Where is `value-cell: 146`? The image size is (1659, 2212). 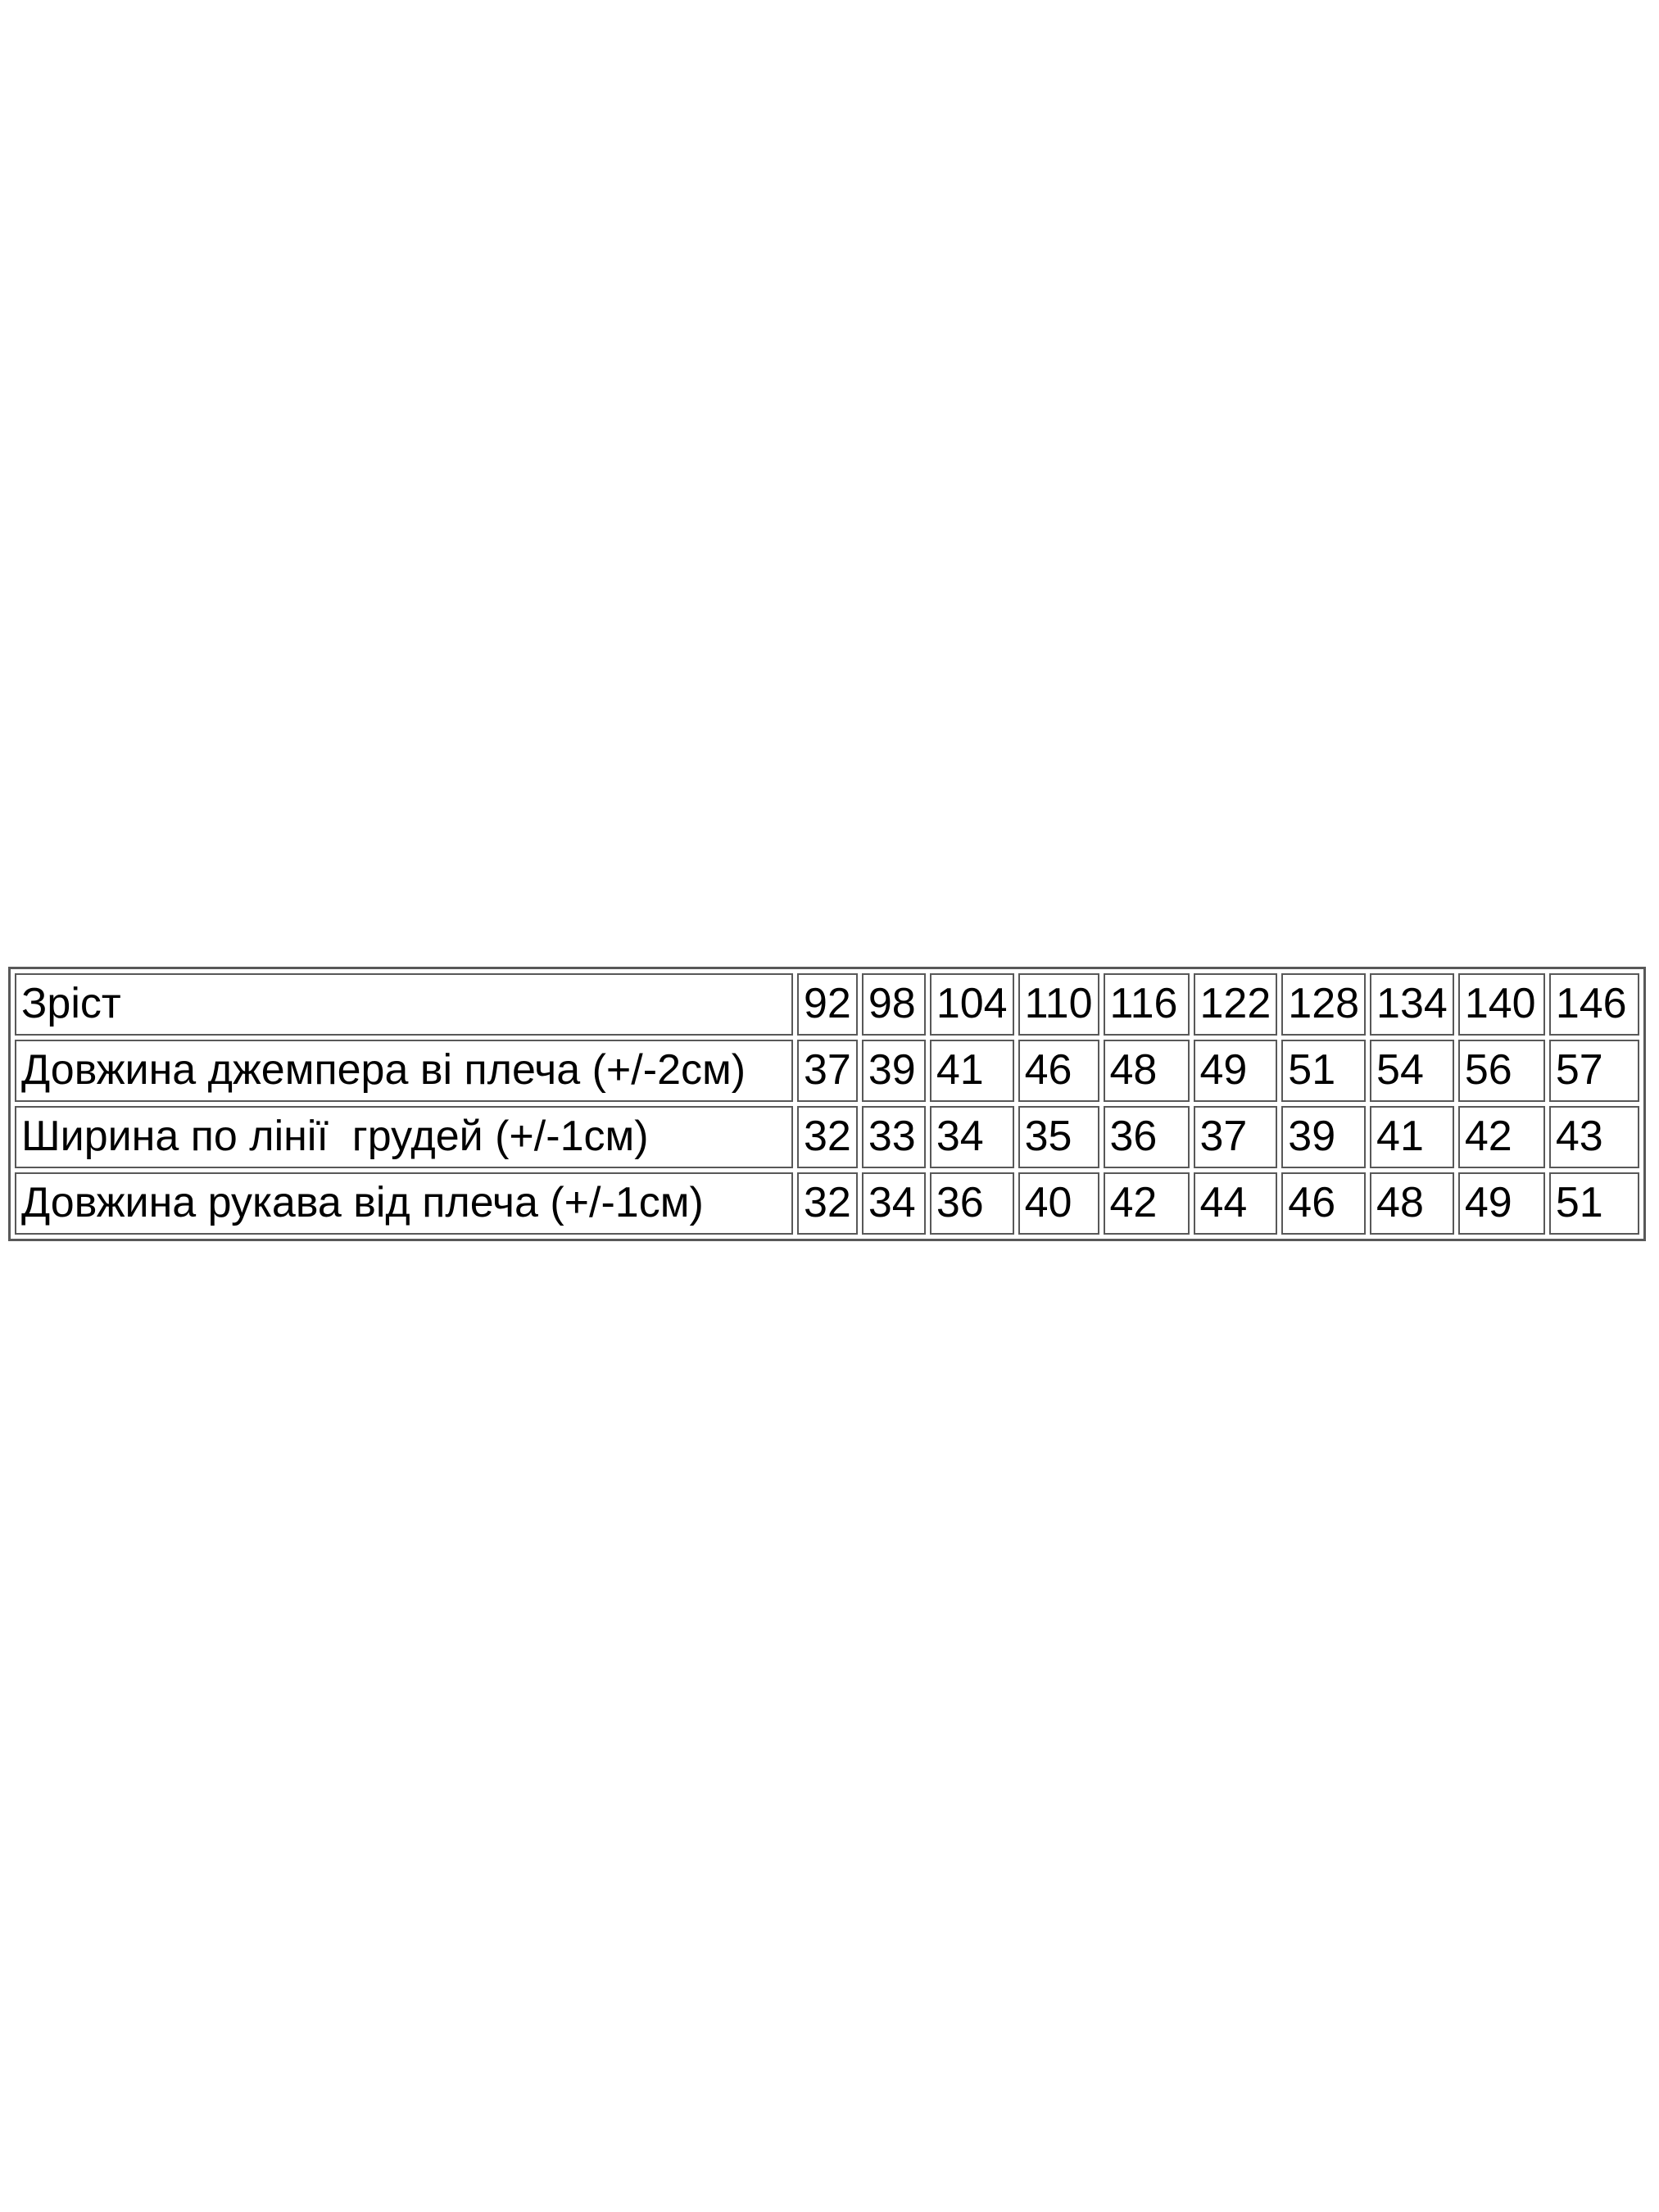 value-cell: 146 is located at coordinates (1593, 1004).